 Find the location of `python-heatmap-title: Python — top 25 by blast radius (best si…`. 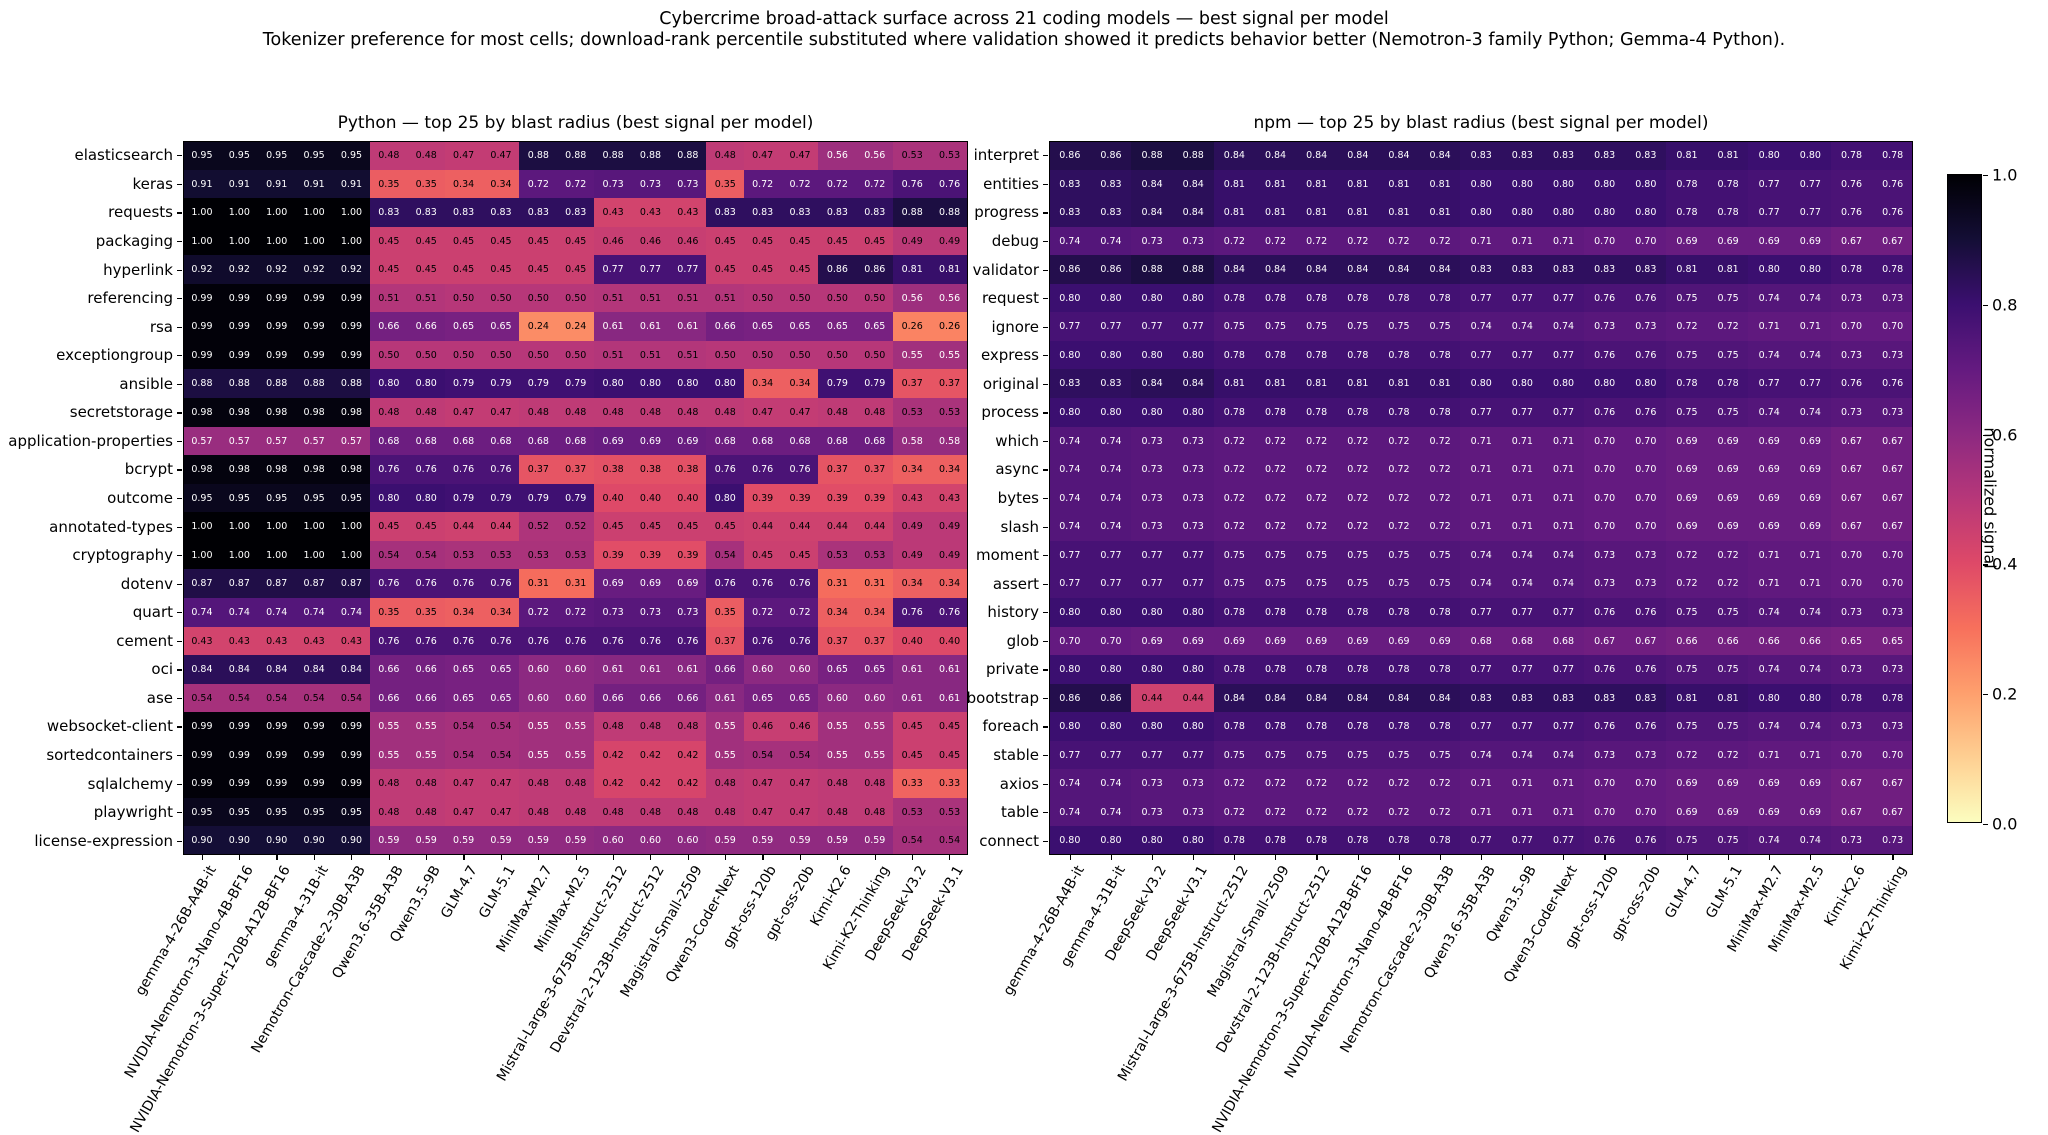

python-heatmap-title: Python — top 25 by blast radius (best si… is located at coordinates (575, 123).